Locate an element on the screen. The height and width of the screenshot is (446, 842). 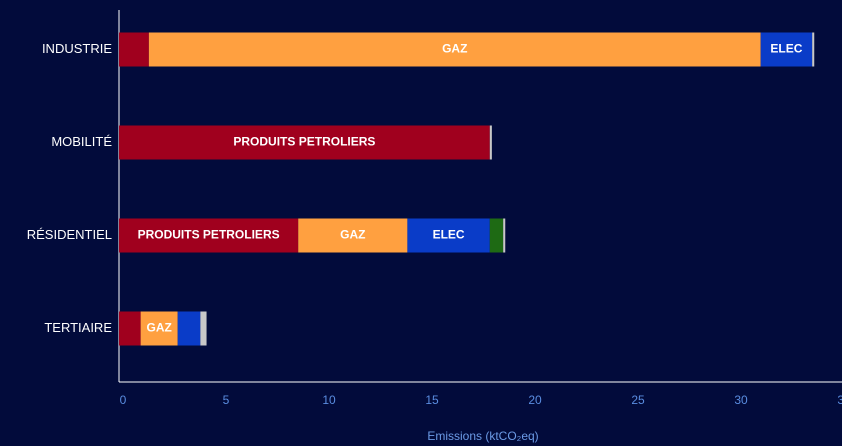
x-tick-label: 30 is located at coordinates (741, 400).